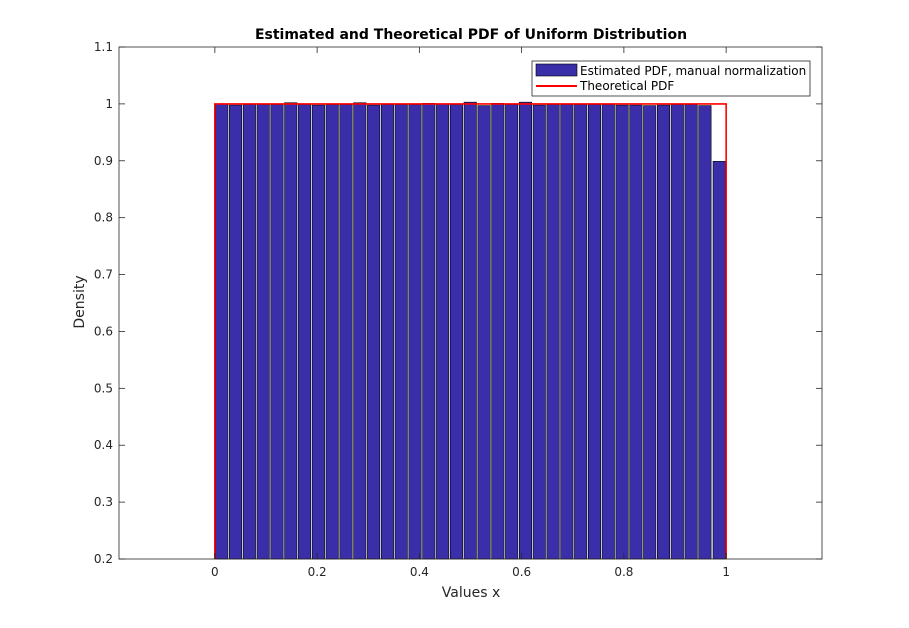 Image resolution: width=909 pixels, height=628 pixels. I want to click on x-tick-label: 0.4, so click(419, 572).